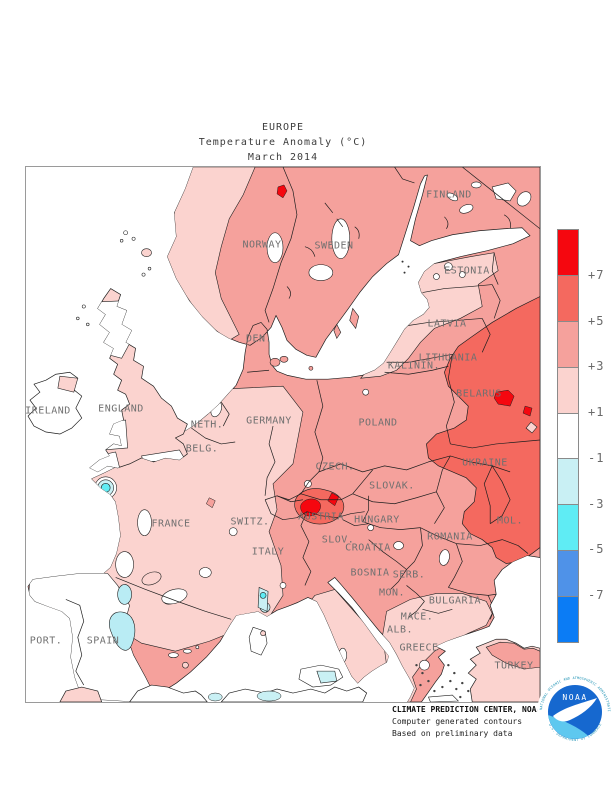  Describe the element at coordinates (568, 298) in the screenshot. I see `colorbar-segment-+5to+7` at that location.